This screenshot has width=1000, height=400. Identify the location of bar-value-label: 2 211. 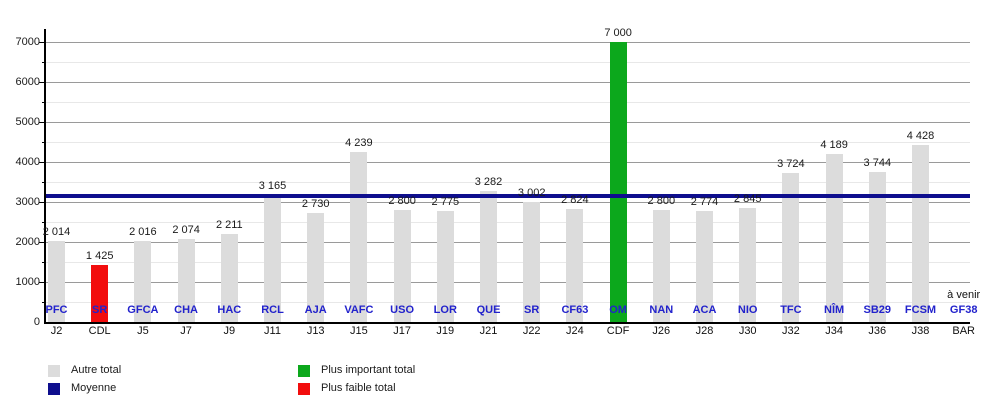
(229, 224).